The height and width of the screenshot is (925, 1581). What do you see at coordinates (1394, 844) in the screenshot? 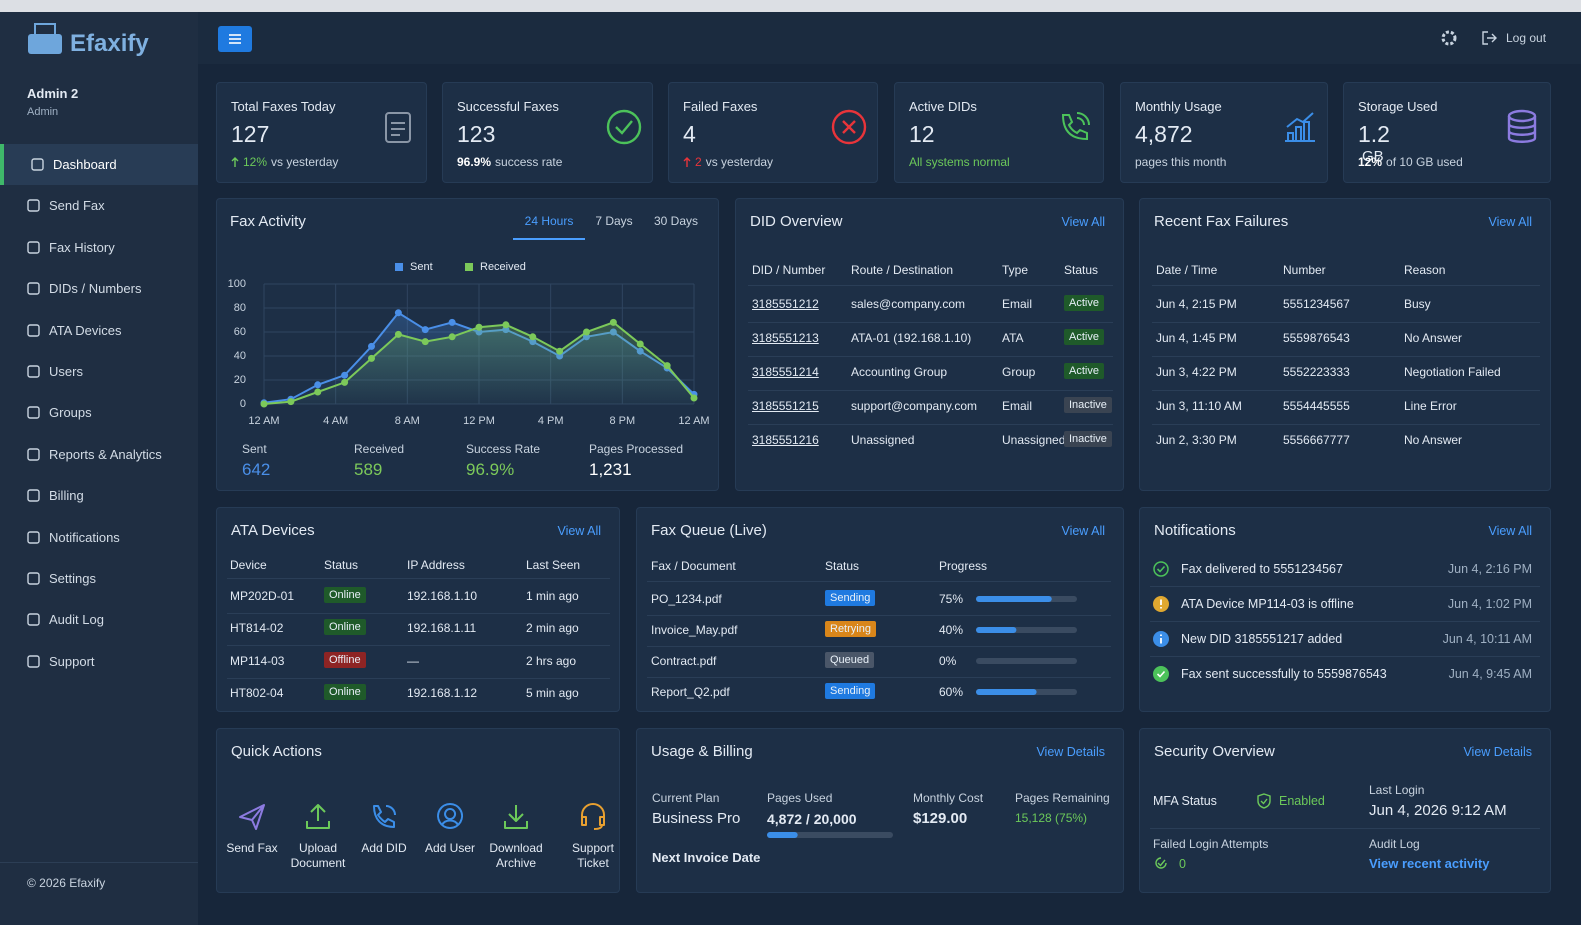
I see `audit-label: Audit Log` at bounding box center [1394, 844].